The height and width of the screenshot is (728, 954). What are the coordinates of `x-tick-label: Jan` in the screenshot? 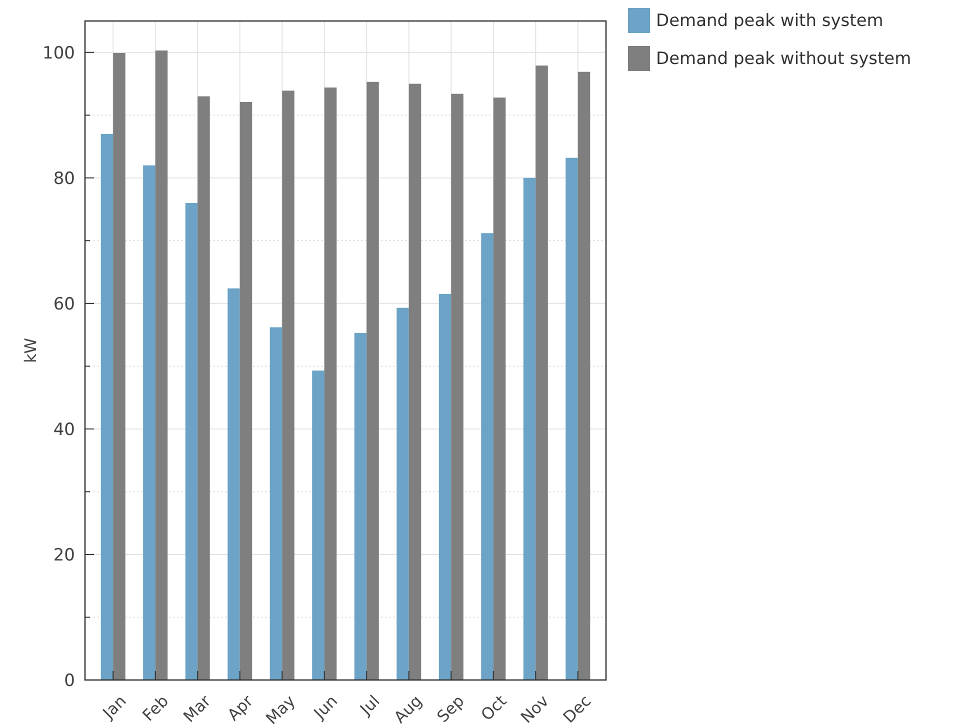 It's located at (114, 707).